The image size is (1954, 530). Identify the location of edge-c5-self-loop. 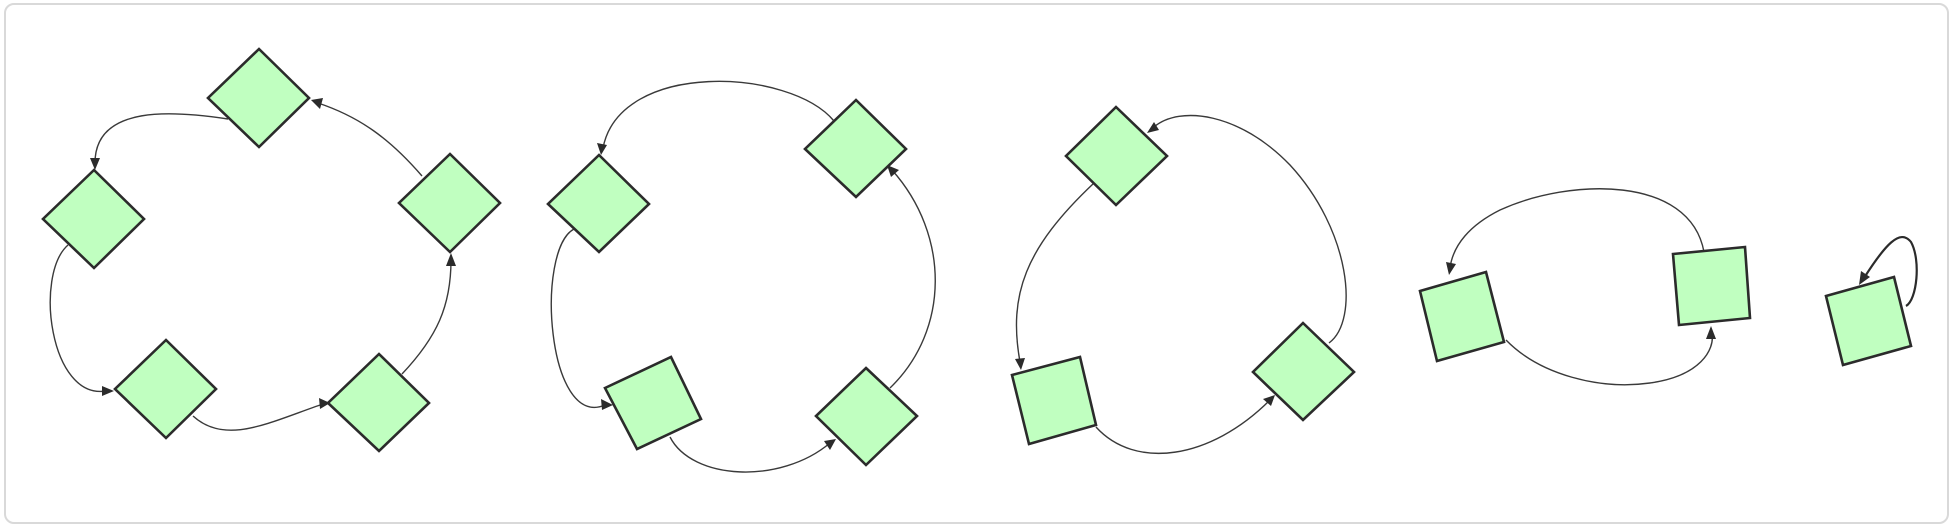
(1890, 271).